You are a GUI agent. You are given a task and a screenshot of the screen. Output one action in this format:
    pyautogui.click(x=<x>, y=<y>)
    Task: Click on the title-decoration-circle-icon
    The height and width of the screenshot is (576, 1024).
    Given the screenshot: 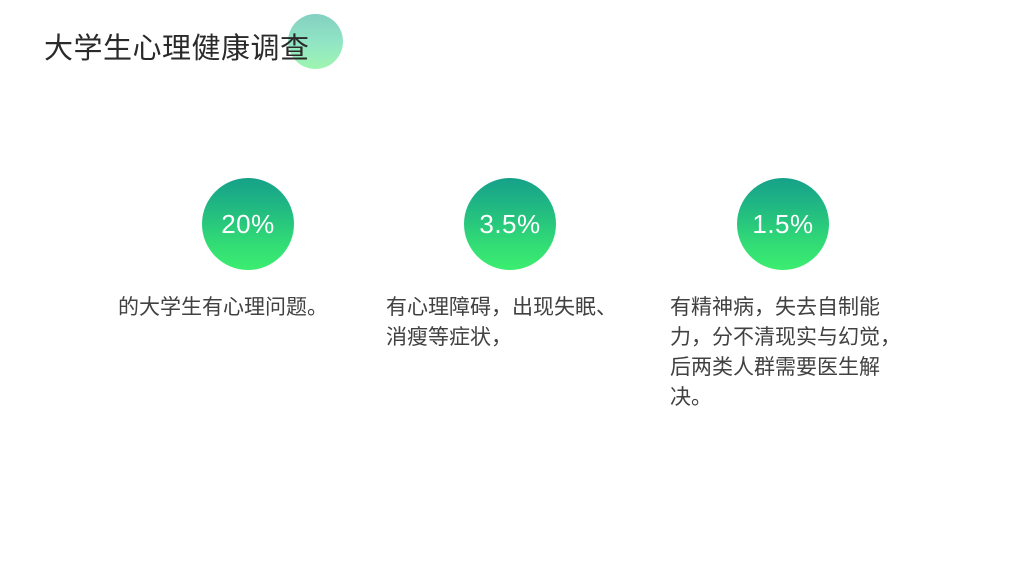 What is the action you would take?
    pyautogui.click(x=315, y=41)
    